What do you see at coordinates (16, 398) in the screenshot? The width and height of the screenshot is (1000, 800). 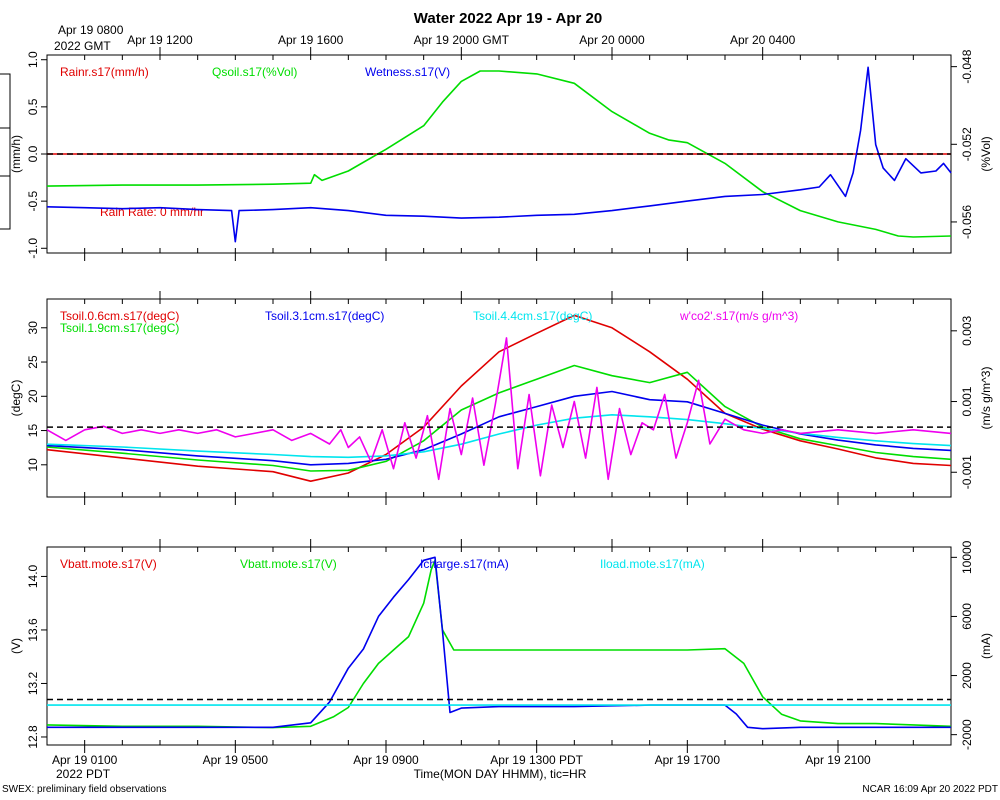 I see `y-left-axis-label: (degC)` at bounding box center [16, 398].